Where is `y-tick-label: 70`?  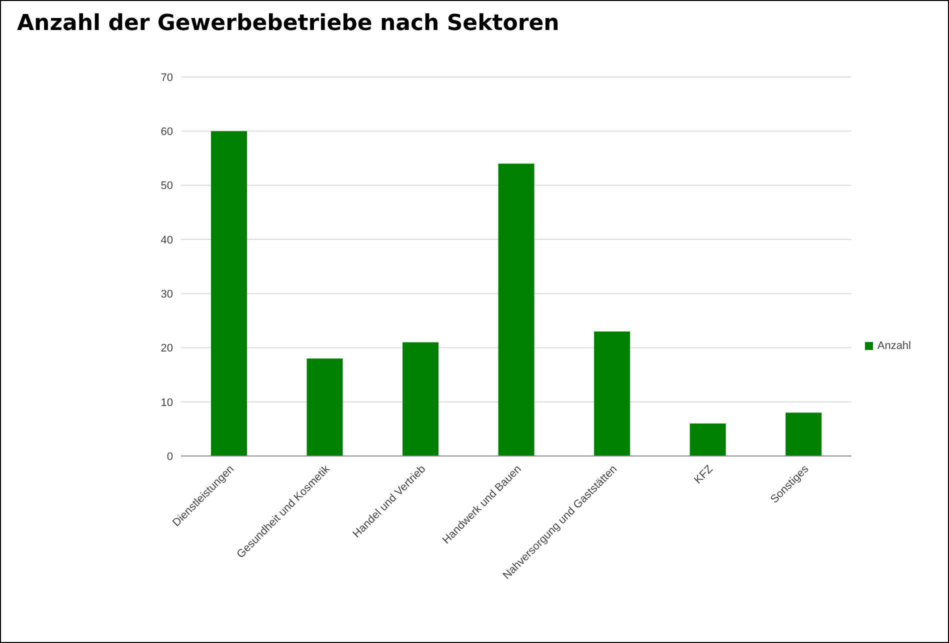
y-tick-label: 70 is located at coordinates (166, 78).